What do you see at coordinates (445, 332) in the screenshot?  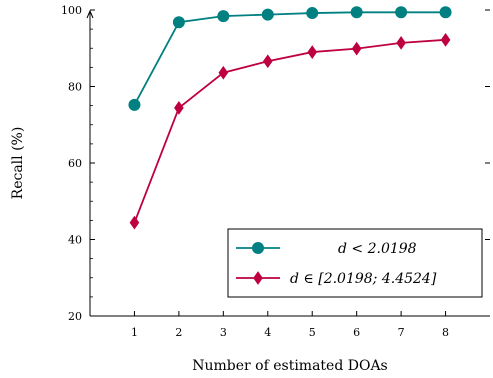 I see `x-tick-label: 8` at bounding box center [445, 332].